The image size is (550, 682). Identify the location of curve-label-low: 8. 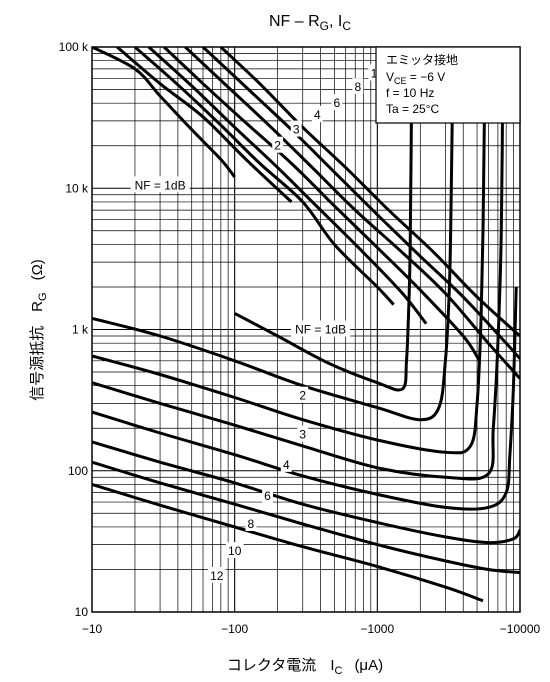
(251, 524).